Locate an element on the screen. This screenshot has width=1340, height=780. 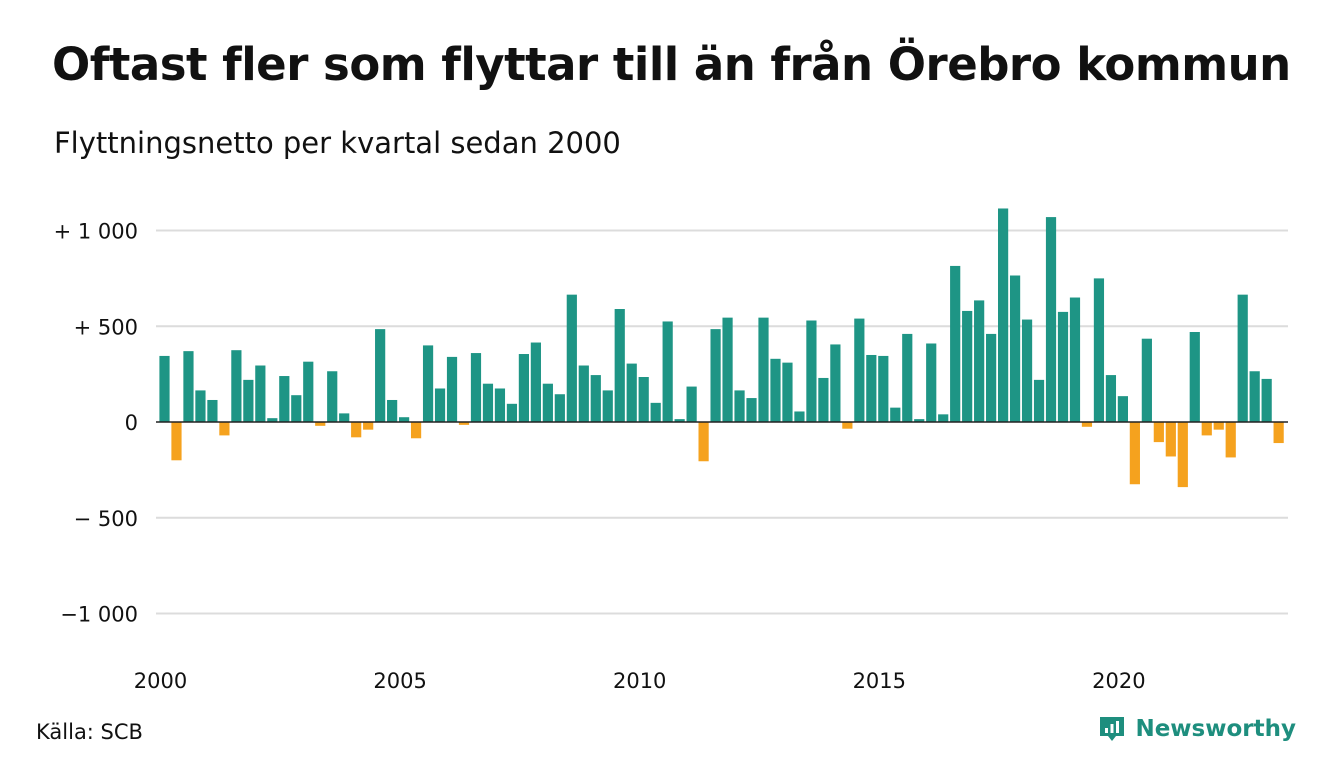
brand-logo: Newsworthy is located at coordinates (1196, 729).